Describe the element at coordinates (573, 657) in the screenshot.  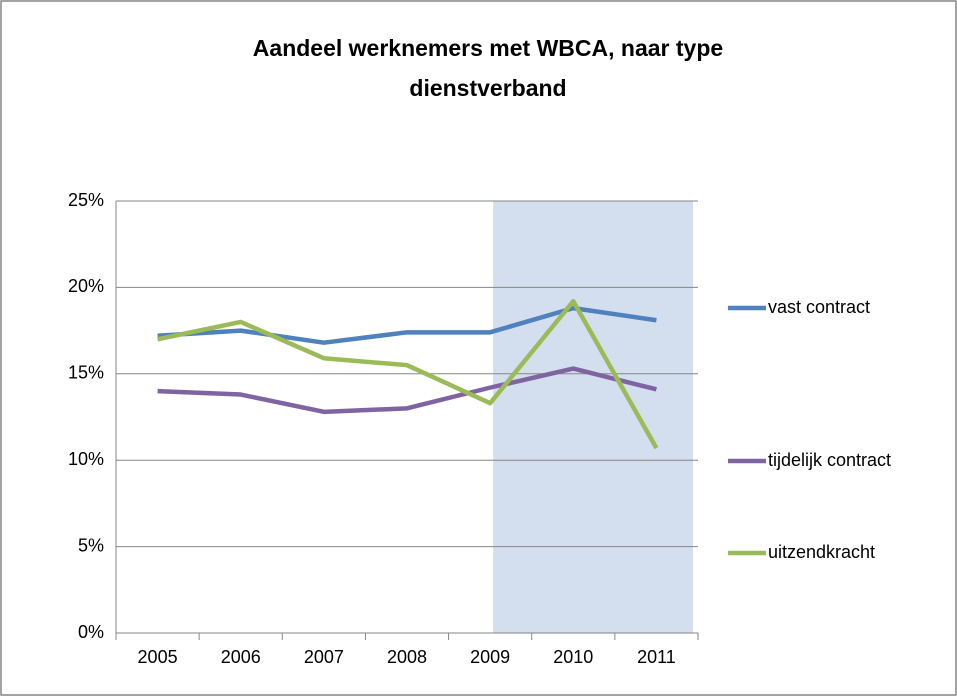
I see `x-tick-label: 2010` at that location.